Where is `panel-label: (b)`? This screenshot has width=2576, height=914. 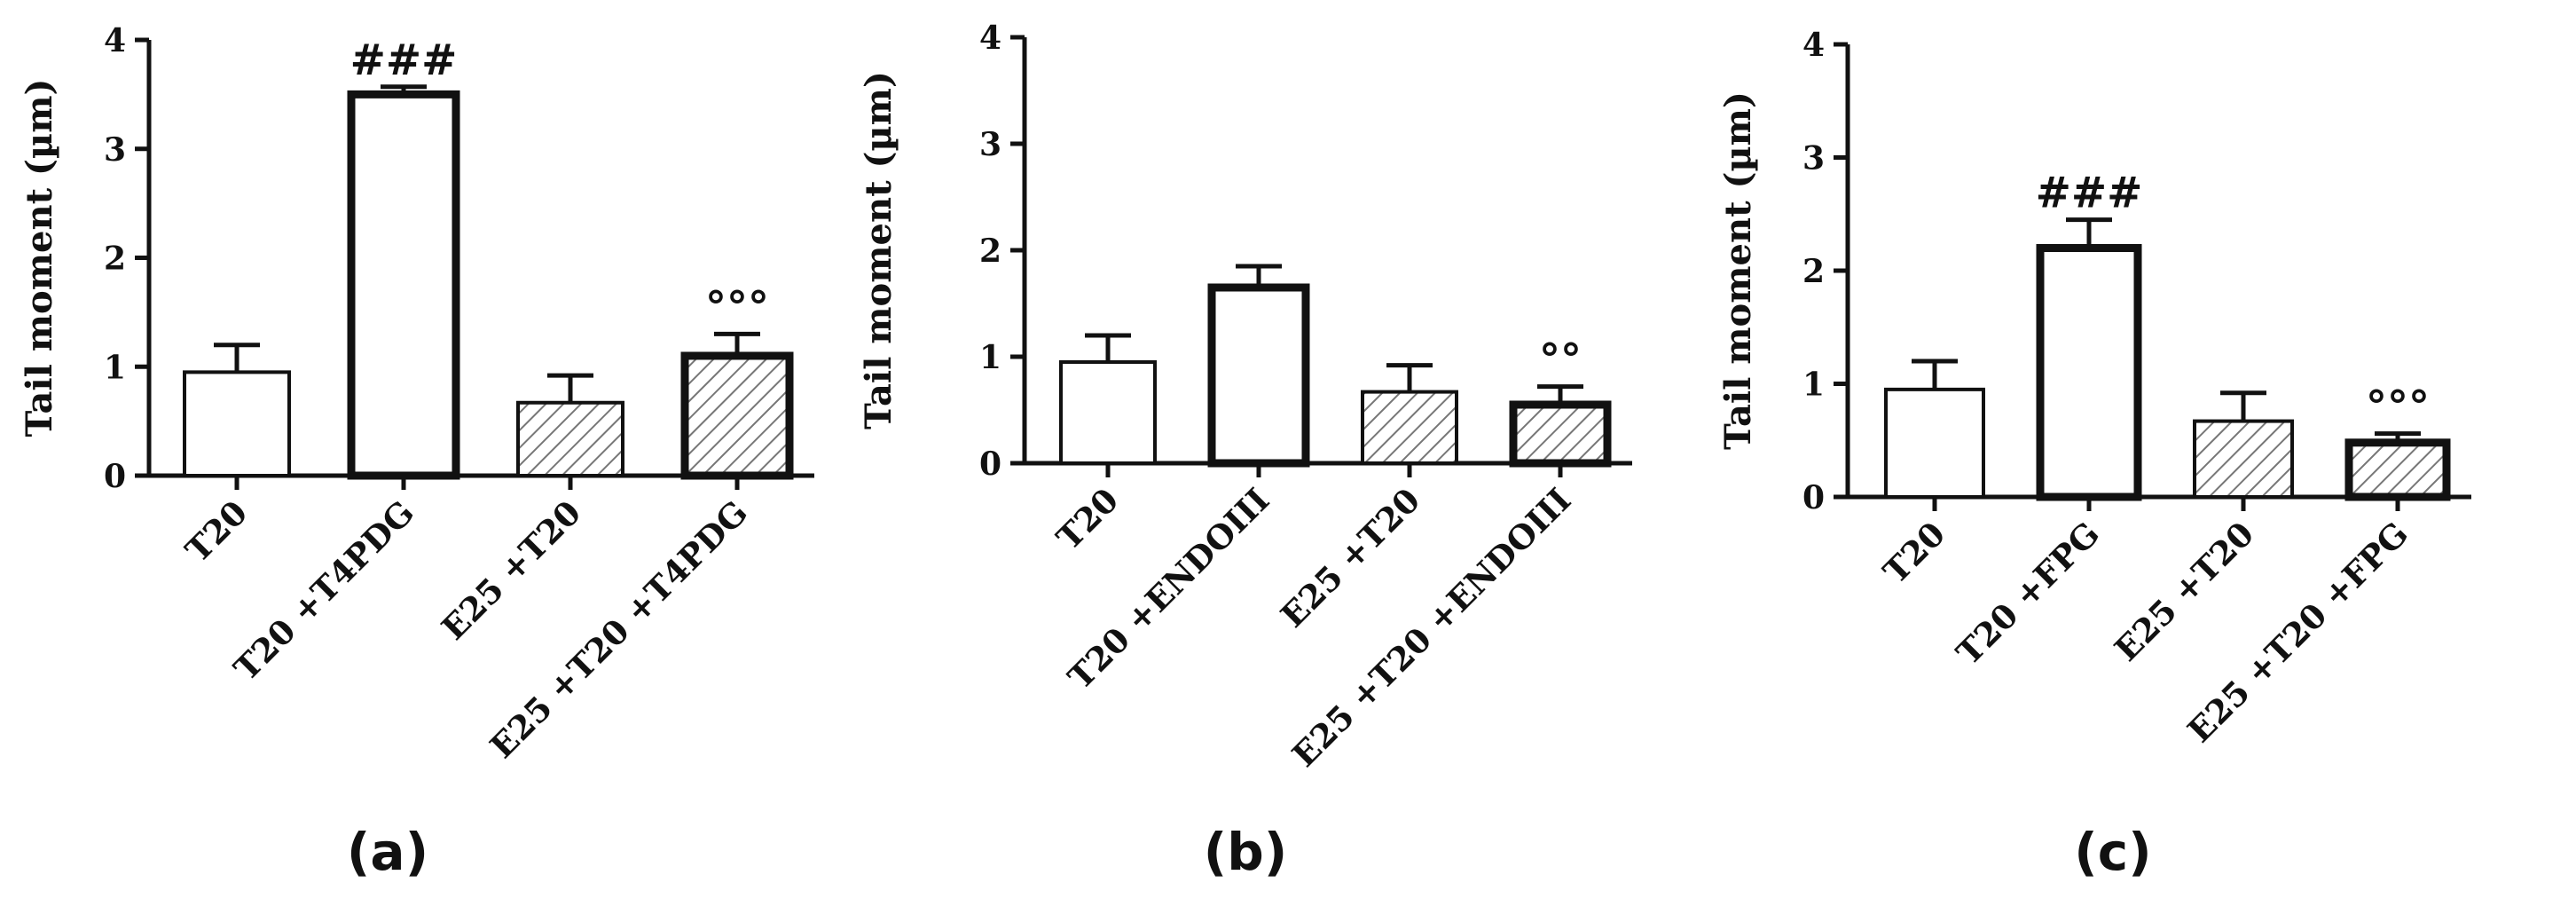 panel-label: (b) is located at coordinates (1246, 852).